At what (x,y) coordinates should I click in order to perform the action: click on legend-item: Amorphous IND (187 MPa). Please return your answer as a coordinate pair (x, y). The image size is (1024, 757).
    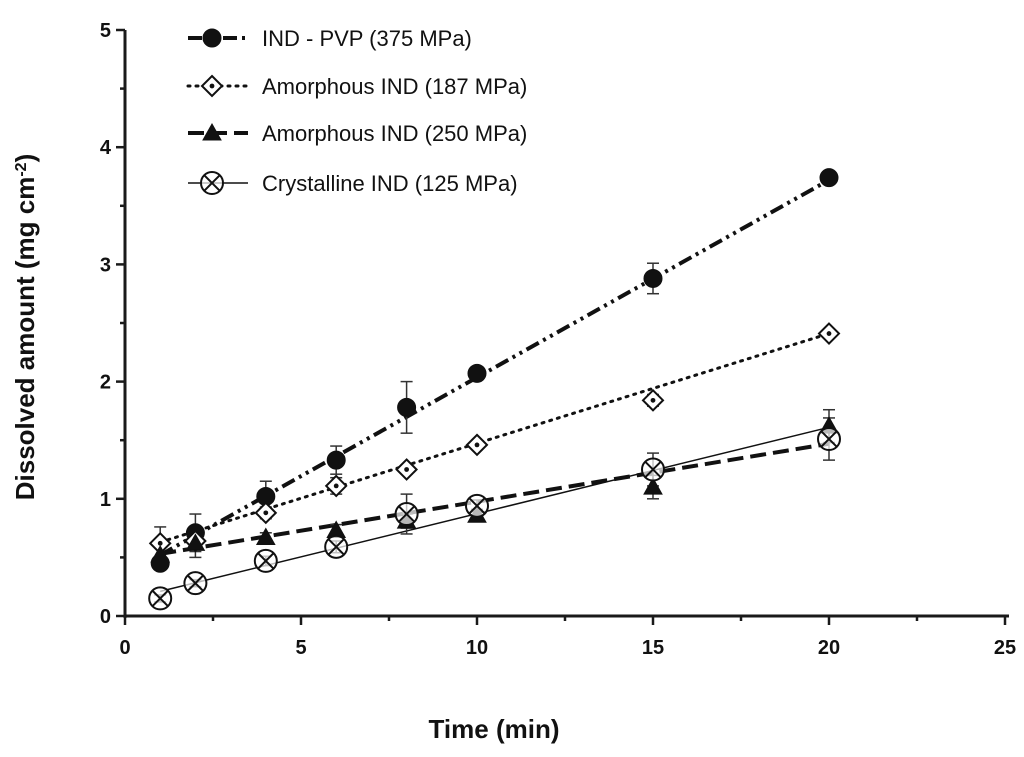
    Looking at the image, I should click on (356, 86).